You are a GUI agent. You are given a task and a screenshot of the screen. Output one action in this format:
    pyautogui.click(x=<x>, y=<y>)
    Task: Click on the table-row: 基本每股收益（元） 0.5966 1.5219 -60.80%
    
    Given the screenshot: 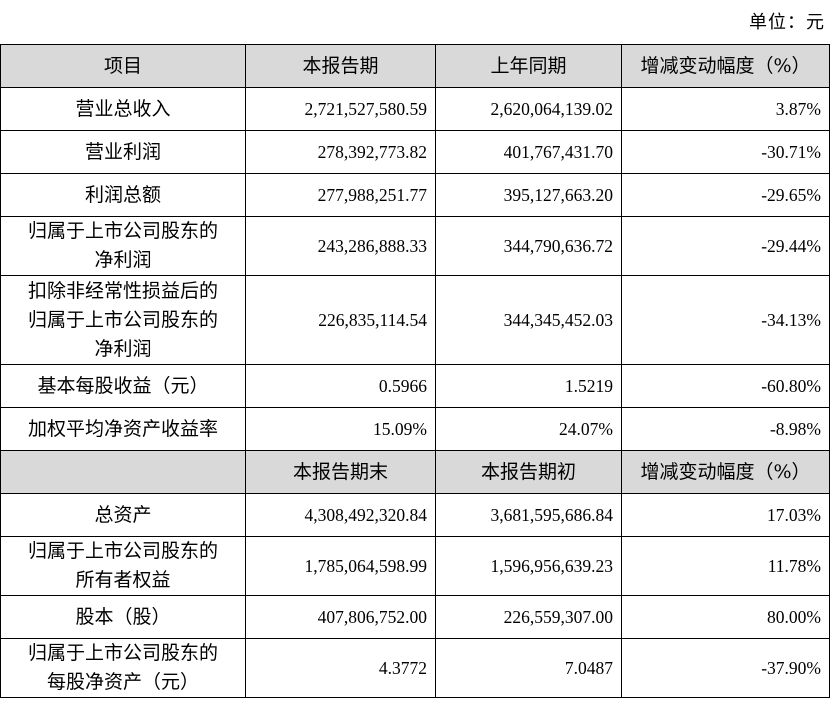 What is the action you would take?
    pyautogui.click(x=415, y=386)
    